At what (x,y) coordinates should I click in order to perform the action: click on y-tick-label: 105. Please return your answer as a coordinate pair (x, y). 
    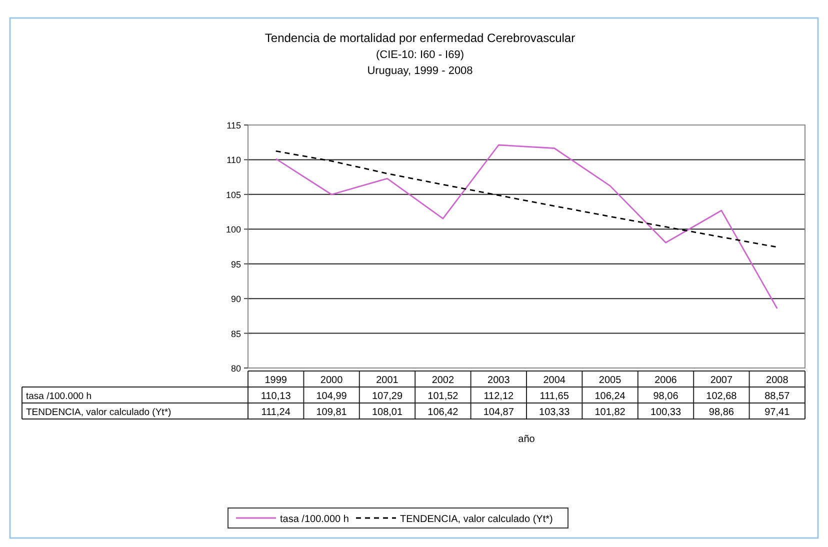
    Looking at the image, I should click on (233, 195).